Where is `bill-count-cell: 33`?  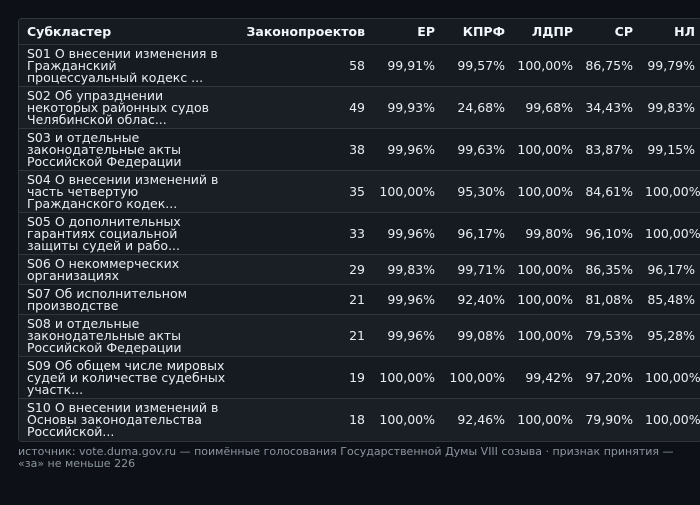
bill-count-cell: 33 is located at coordinates (301, 234).